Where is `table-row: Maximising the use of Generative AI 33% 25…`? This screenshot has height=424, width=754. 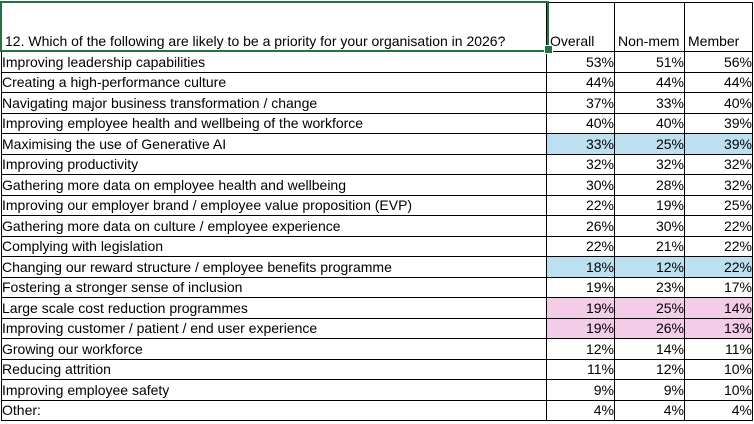
table-row: Maximising the use of Generative AI 33% 25… is located at coordinates (377, 144).